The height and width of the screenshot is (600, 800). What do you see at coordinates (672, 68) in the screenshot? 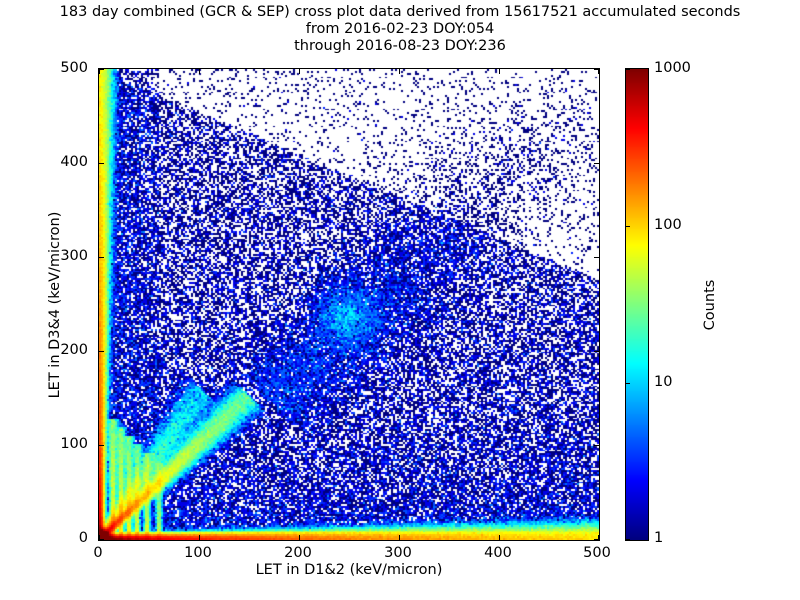
I see `colorbar-ticklabel-1000: 1000` at bounding box center [672, 68].